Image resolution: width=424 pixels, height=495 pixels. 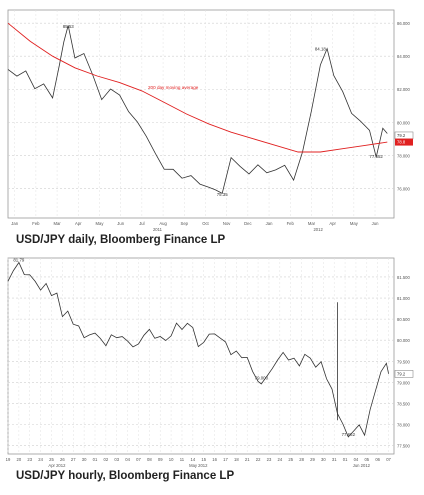 What do you see at coordinates (182, 459) in the screenshot?
I see `x-tick-label: 11` at bounding box center [182, 459].